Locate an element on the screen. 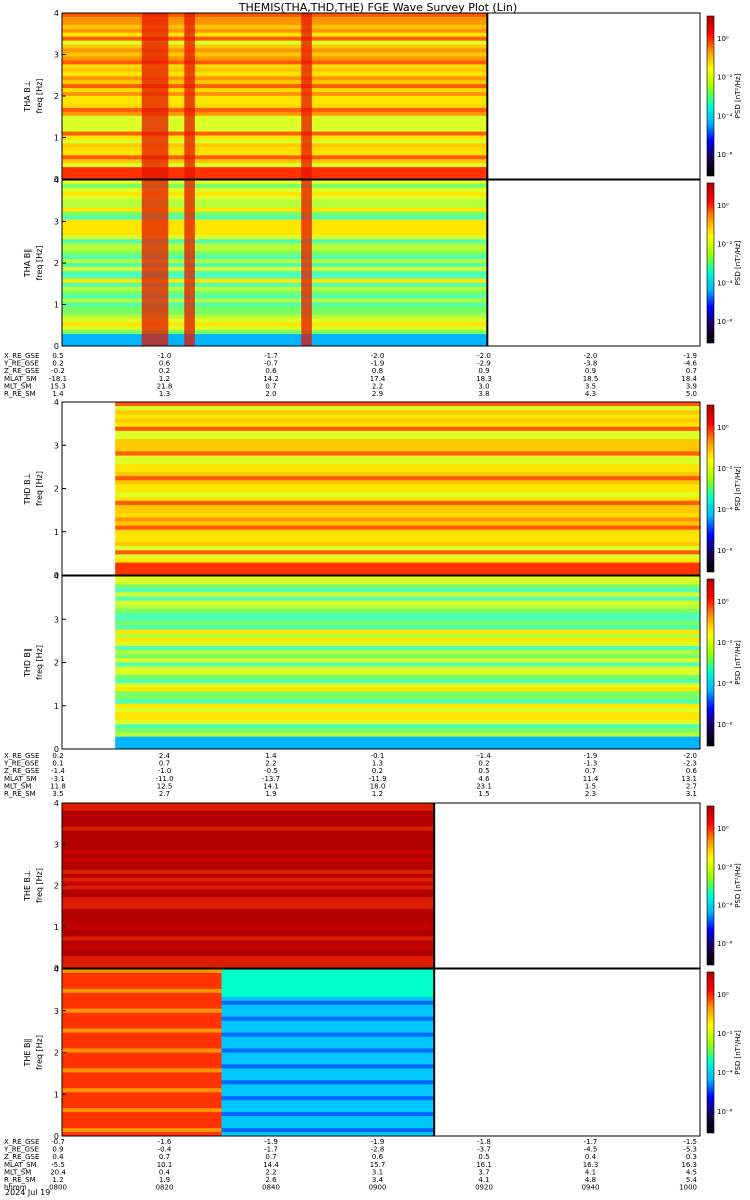 The width and height of the screenshot is (750, 1200). orbit-value: 1.4 is located at coordinates (58, 394).